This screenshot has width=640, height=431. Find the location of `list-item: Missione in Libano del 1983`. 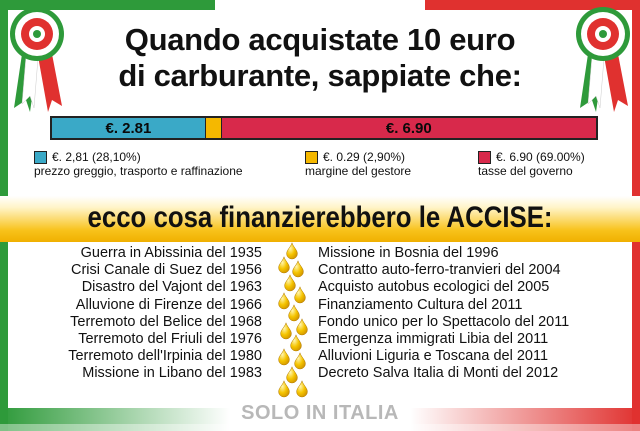

list-item: Missione in Libano del 1983 is located at coordinates (172, 373).